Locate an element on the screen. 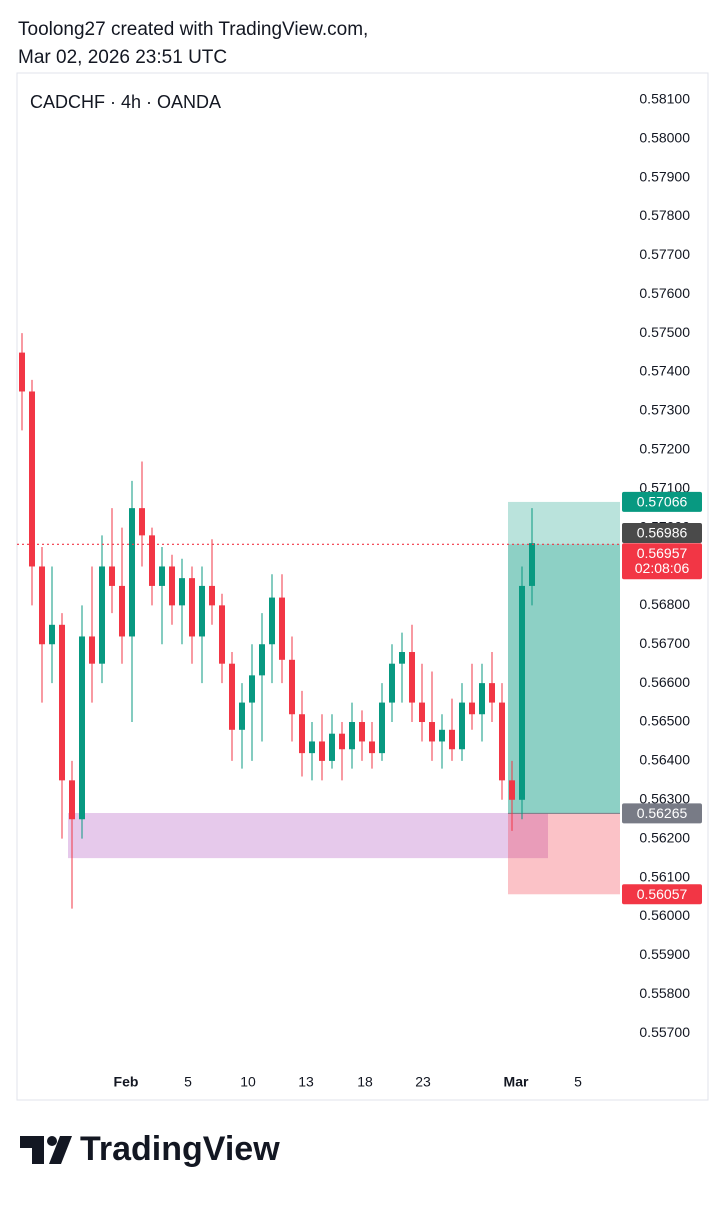 This screenshot has height=1205, width=725. y-tick-label: 0.57400 is located at coordinates (664, 371).